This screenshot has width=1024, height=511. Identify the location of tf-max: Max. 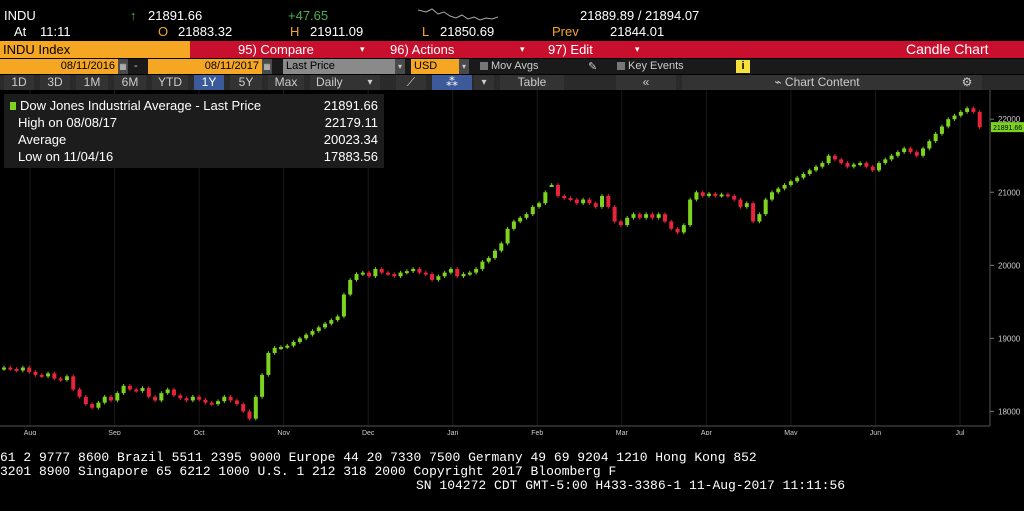
(286, 82).